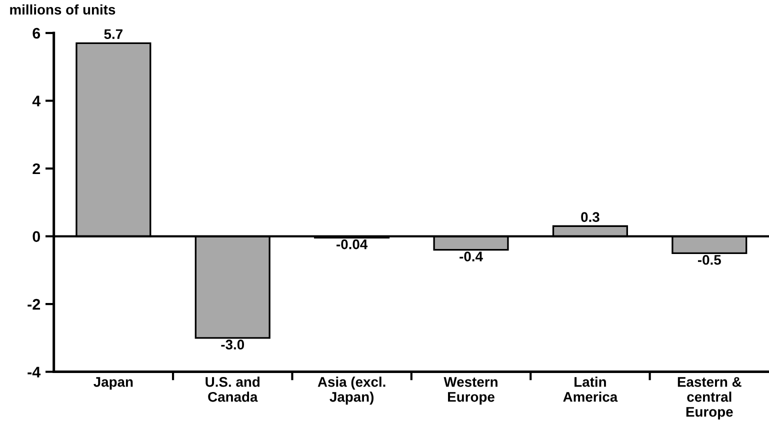 The height and width of the screenshot is (440, 769). What do you see at coordinates (590, 217) in the screenshot?
I see `data-label: 0.3` at bounding box center [590, 217].